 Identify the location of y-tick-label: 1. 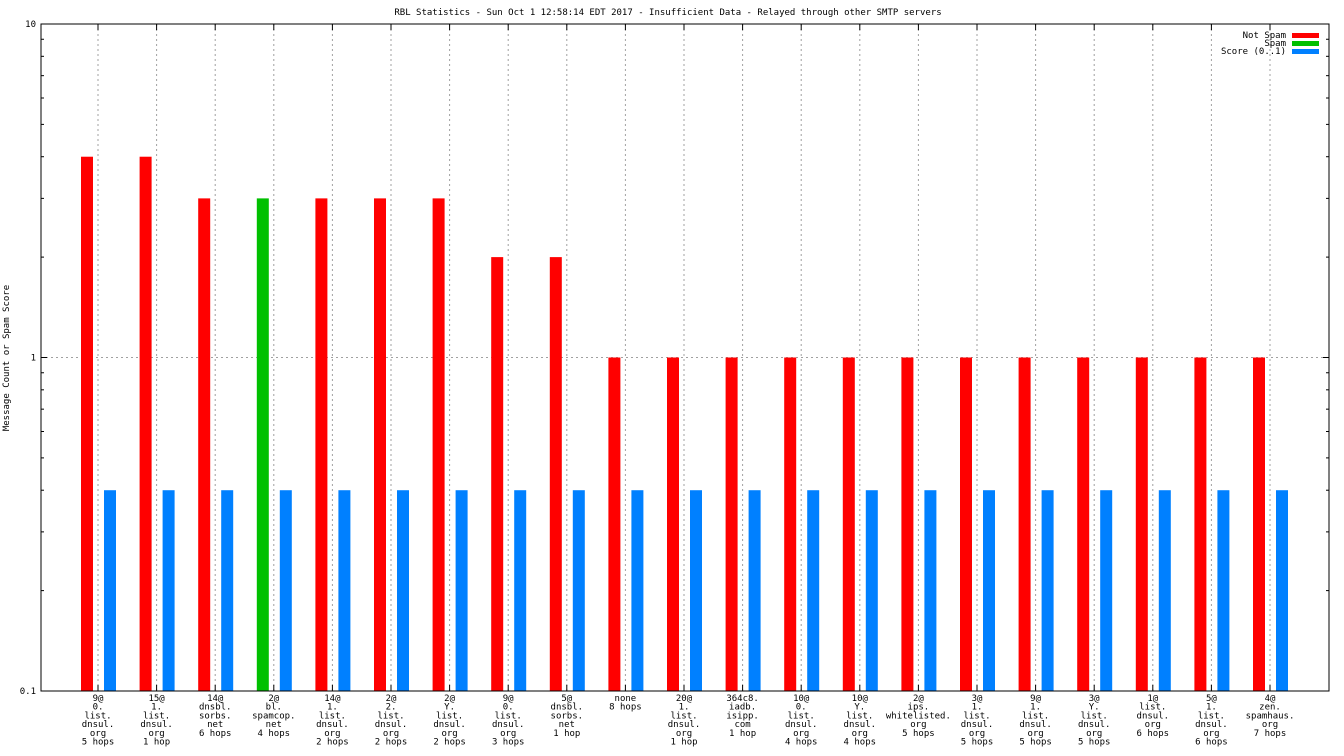
(33, 359).